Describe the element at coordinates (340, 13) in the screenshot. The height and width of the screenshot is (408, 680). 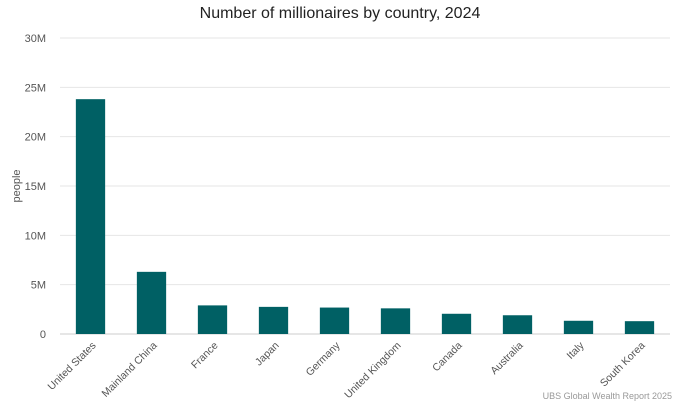
I see `chart-title: Number of millionaires by country, 2024` at that location.